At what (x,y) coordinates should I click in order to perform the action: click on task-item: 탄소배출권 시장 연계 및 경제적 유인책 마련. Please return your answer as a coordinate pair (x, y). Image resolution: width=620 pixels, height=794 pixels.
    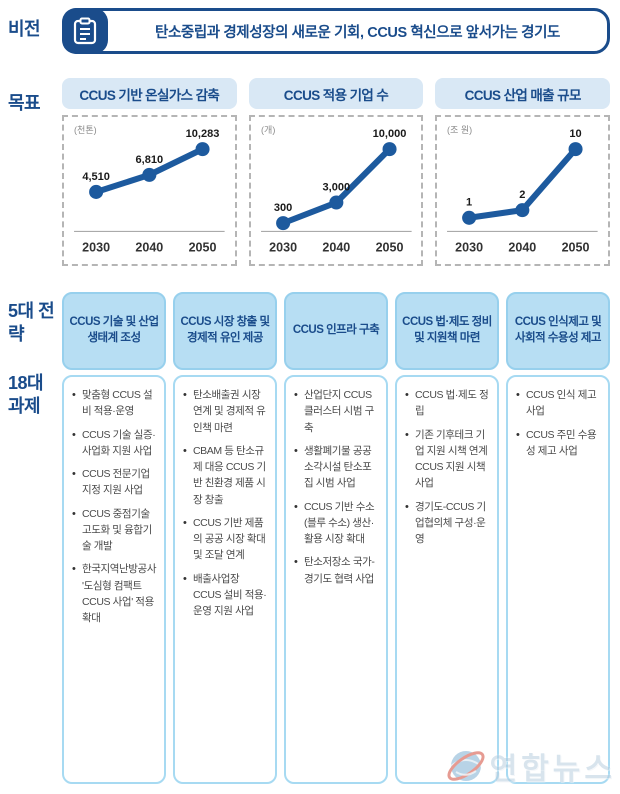
    Looking at the image, I should click on (226, 411).